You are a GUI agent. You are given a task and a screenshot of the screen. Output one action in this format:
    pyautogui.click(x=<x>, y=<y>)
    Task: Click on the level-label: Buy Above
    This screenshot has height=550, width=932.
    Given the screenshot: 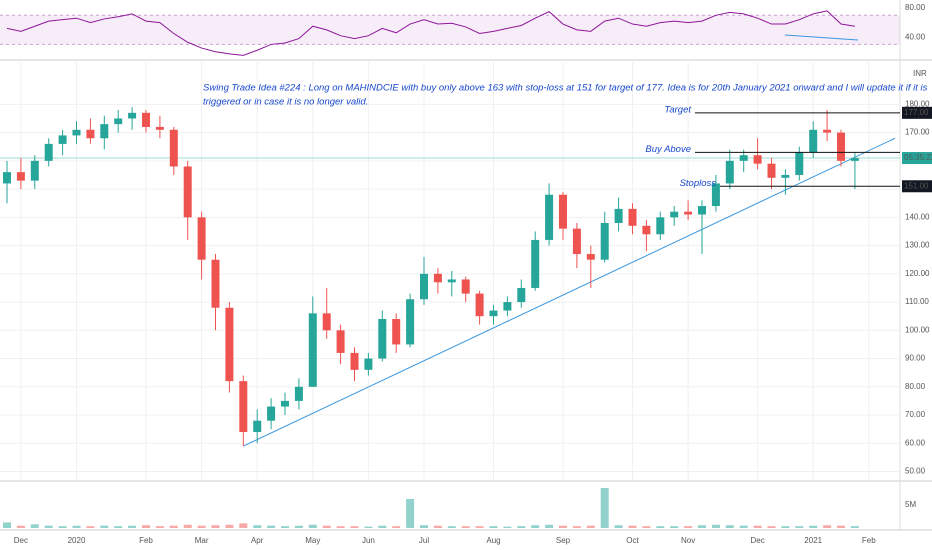 What is the action you would take?
    pyautogui.click(x=668, y=149)
    